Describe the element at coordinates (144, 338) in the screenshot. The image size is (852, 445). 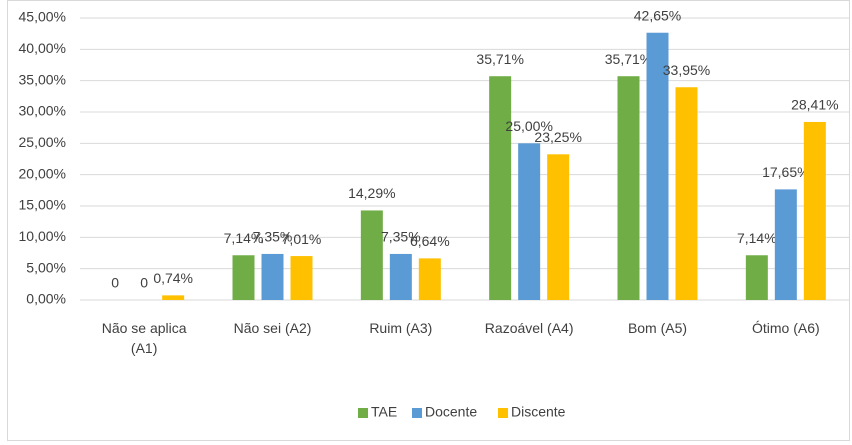
I see `x-tick-label: Não se aplica (A1)` at that location.